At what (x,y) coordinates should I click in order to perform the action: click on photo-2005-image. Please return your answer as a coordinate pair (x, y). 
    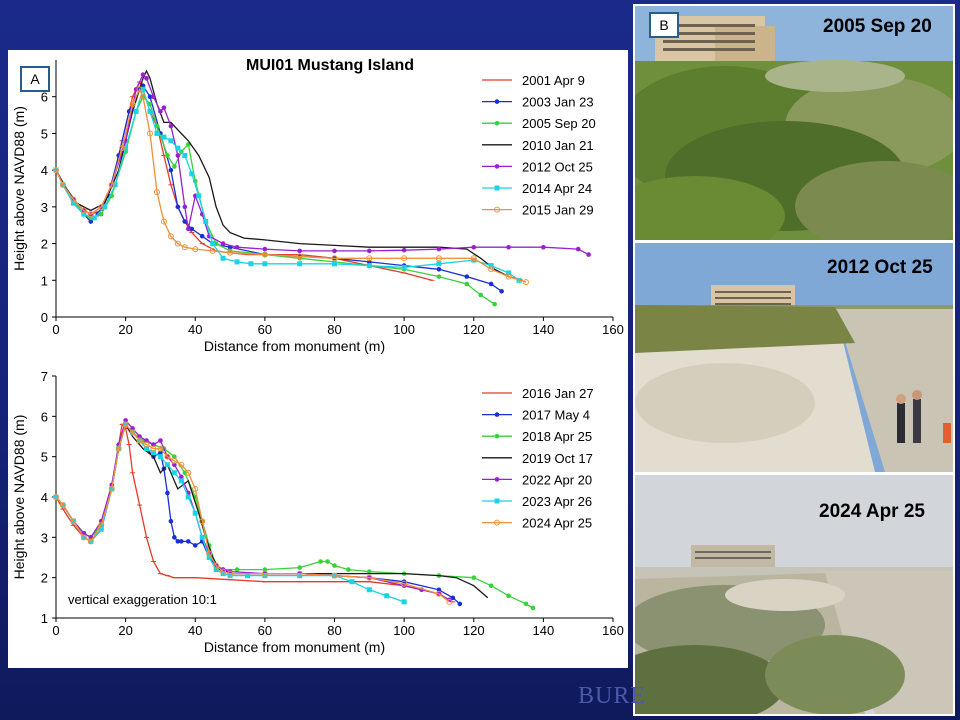
    Looking at the image, I should click on (794, 123).